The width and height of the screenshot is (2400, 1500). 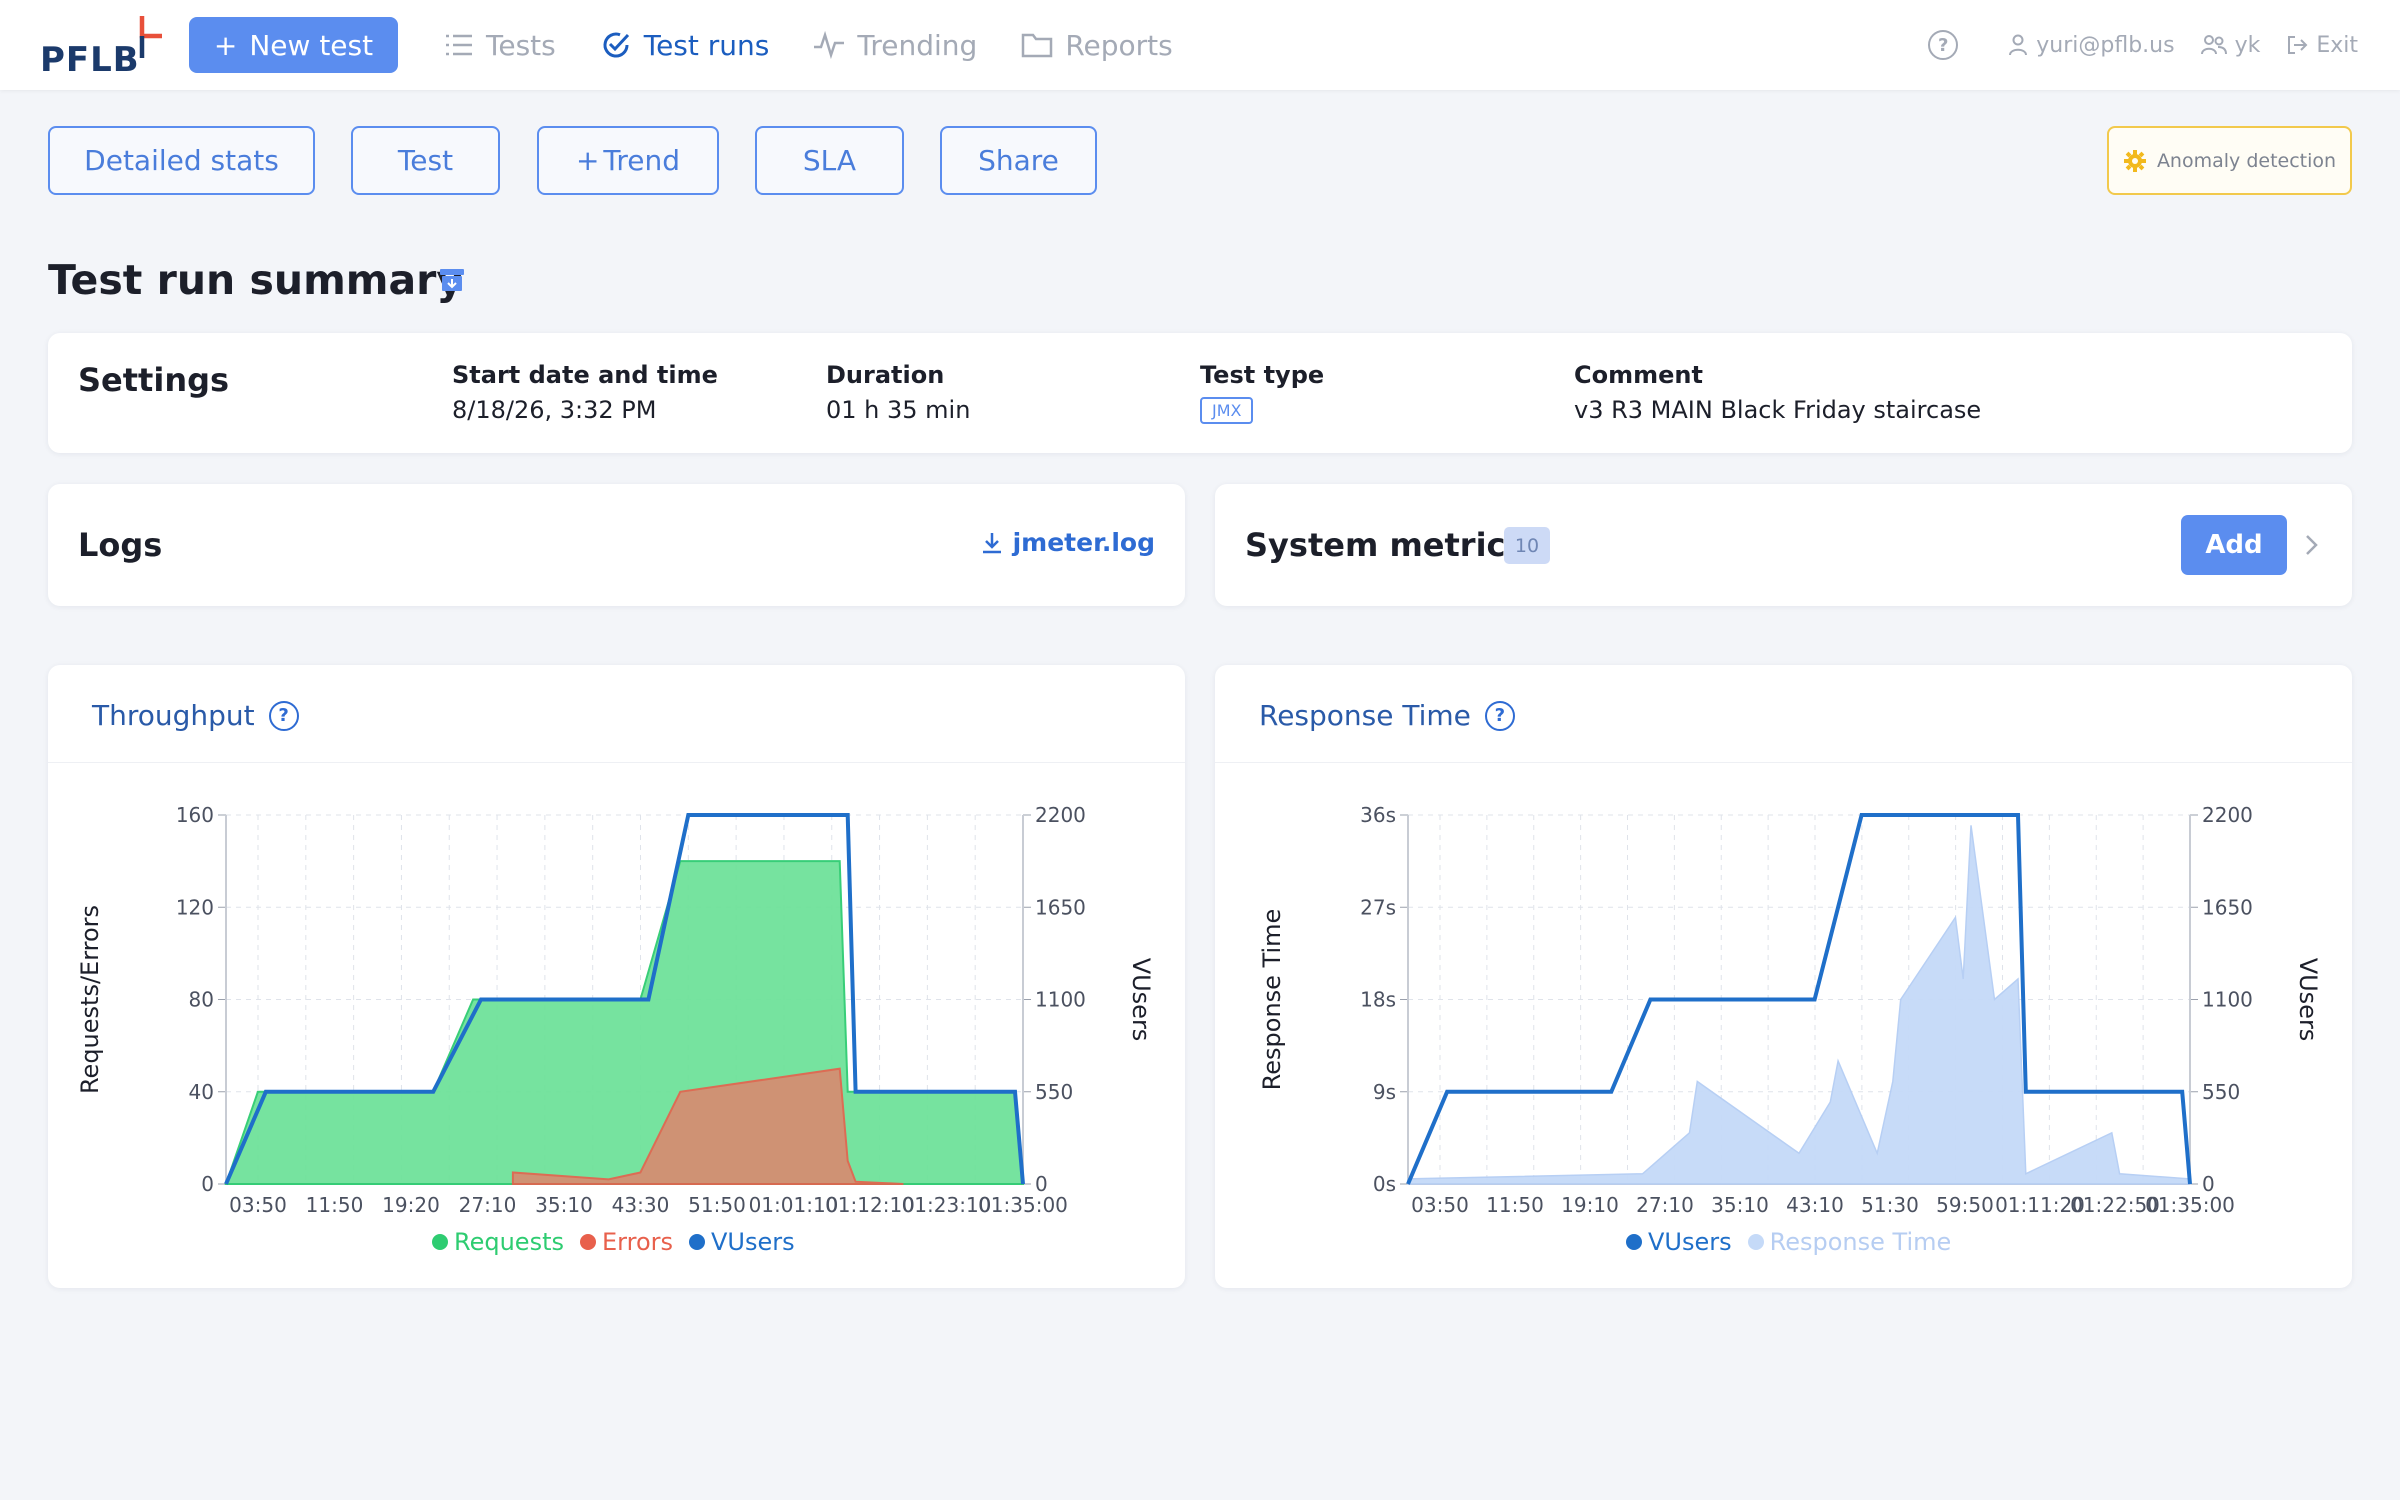 I want to click on response-time-area, so click(x=1799, y=1005).